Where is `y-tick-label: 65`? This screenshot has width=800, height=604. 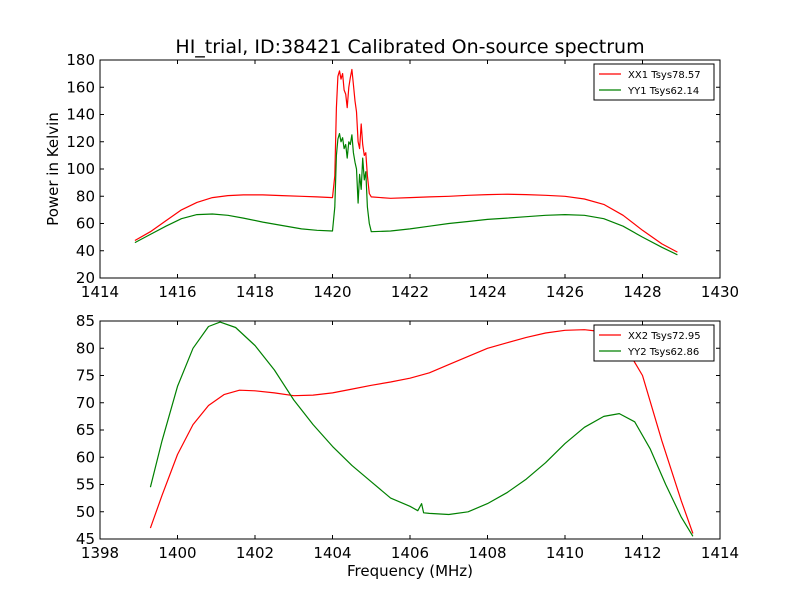
y-tick-label: 65 is located at coordinates (85, 430).